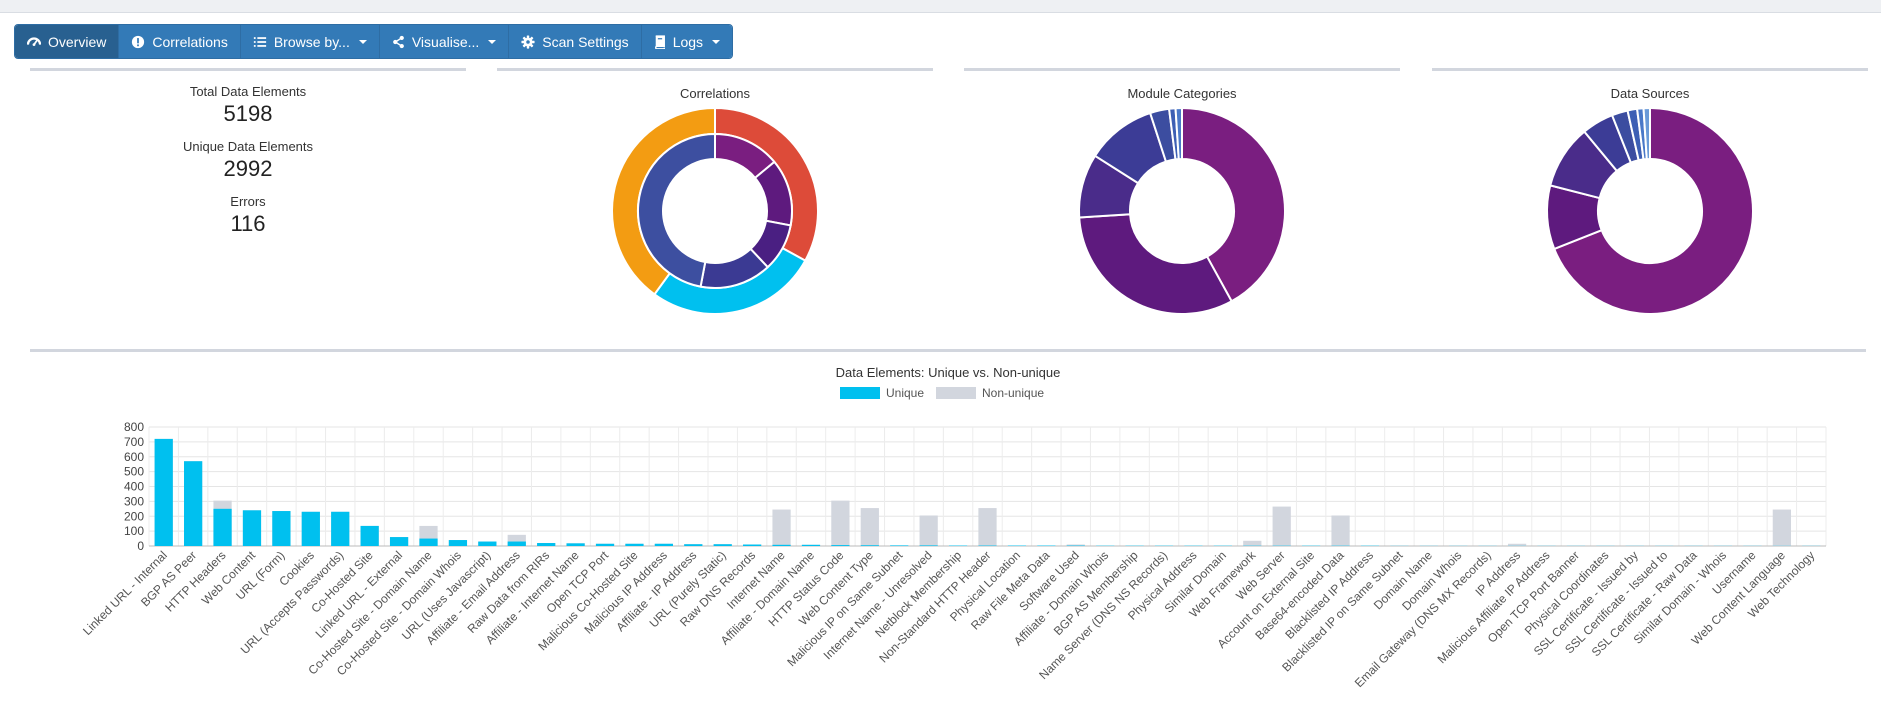 The height and width of the screenshot is (707, 1881). Describe the element at coordinates (134, 427) in the screenshot. I see `y-tick-label: 800` at that location.